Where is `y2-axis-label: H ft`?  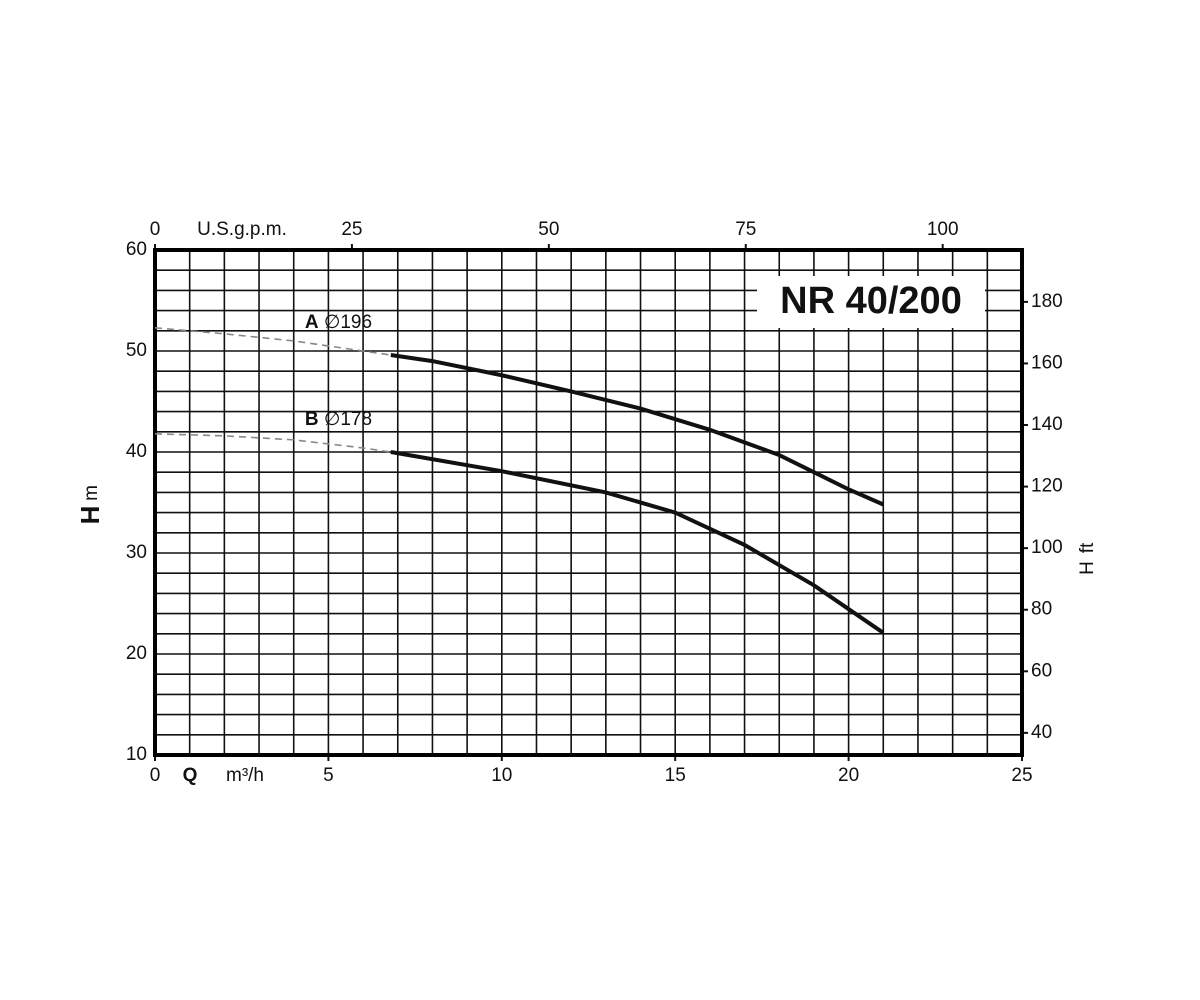
y2-axis-label: H ft is located at coordinates (1087, 558).